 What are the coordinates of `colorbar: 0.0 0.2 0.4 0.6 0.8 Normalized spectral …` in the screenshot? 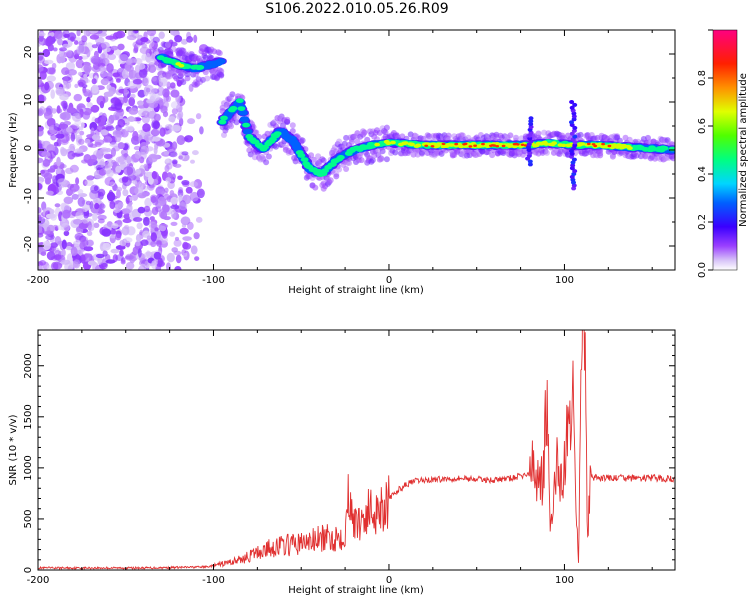 It's located at (723, 153).